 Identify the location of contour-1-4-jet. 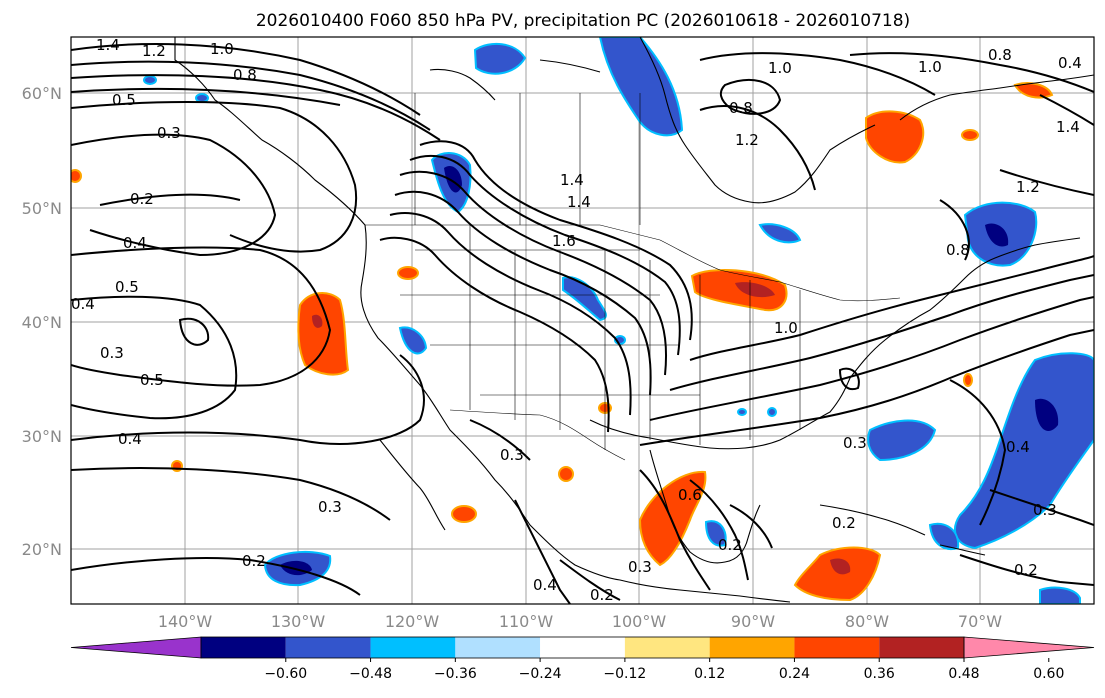
(545, 255).